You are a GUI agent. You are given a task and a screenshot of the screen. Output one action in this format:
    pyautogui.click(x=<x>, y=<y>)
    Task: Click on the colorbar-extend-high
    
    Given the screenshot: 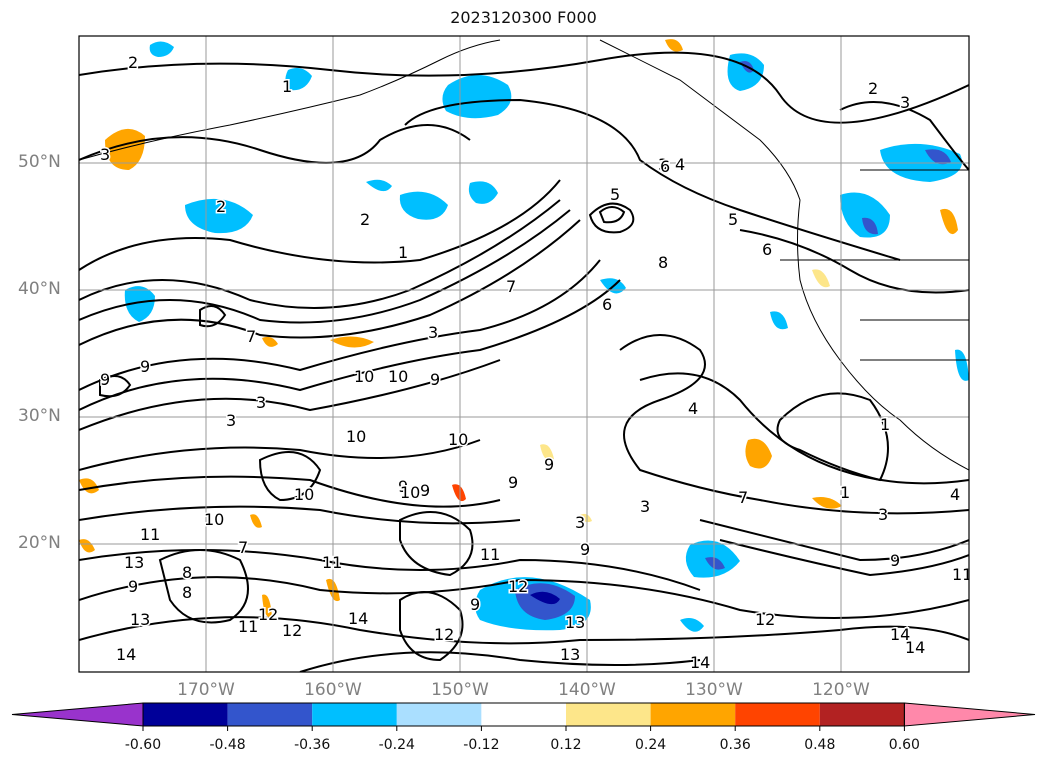 What is the action you would take?
    pyautogui.click(x=969, y=714)
    